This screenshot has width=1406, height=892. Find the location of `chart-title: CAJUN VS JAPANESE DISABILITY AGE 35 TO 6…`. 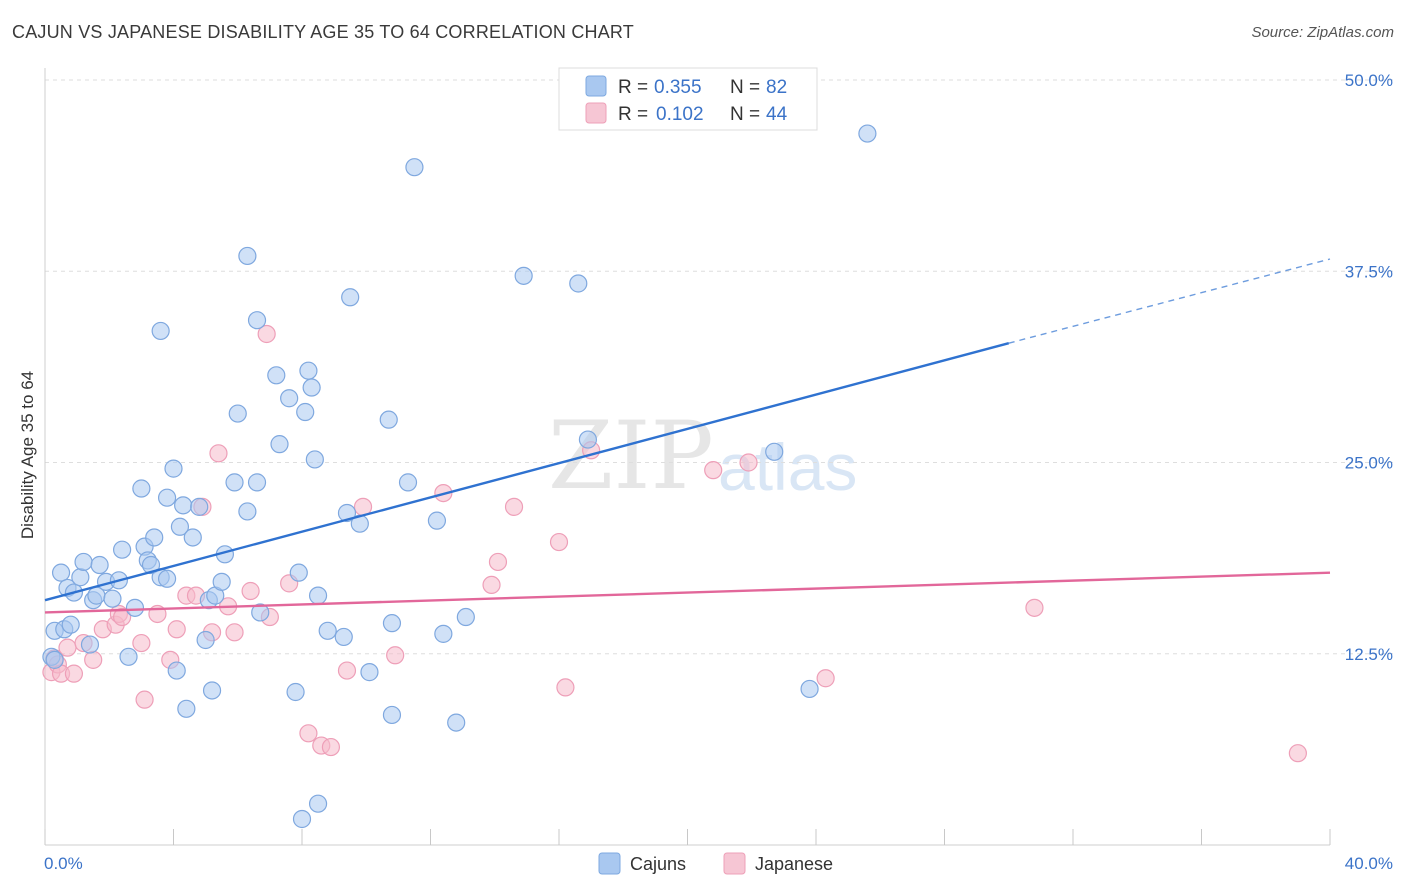

chart-title: CAJUN VS JAPANESE DISABILITY AGE 35 TO 6… is located at coordinates (323, 32).